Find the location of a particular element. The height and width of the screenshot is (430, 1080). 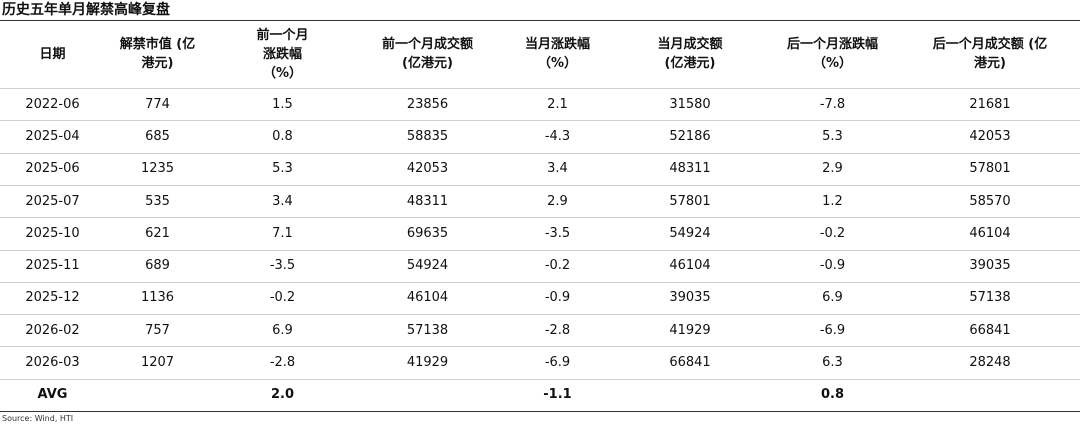

table-cell: 2022-06 is located at coordinates (52, 104).